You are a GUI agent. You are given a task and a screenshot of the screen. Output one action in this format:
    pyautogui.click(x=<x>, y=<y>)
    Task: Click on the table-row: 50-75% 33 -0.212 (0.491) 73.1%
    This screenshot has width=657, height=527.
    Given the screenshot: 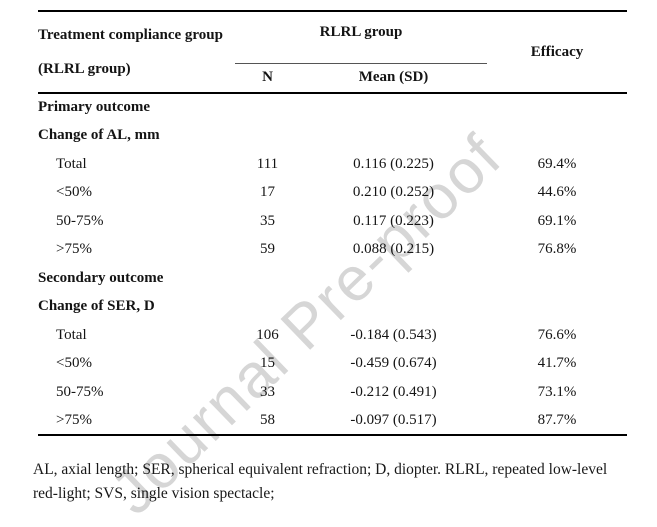 What is the action you would take?
    pyautogui.click(x=332, y=392)
    